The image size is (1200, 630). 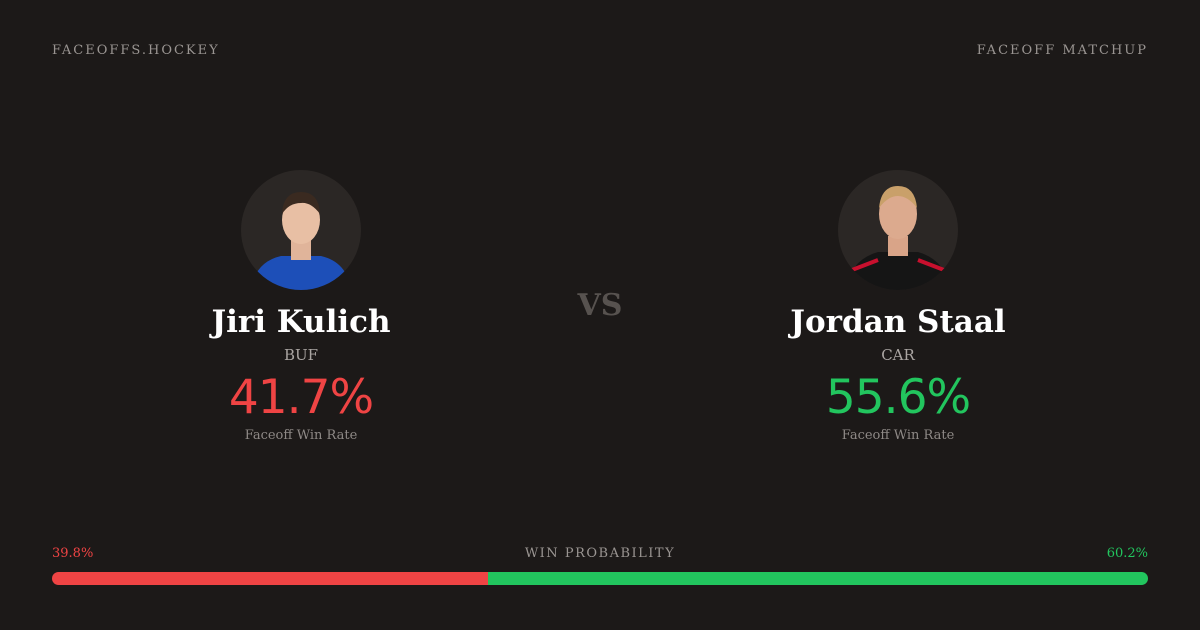 What do you see at coordinates (301, 355) in the screenshot?
I see `player-team: BUF` at bounding box center [301, 355].